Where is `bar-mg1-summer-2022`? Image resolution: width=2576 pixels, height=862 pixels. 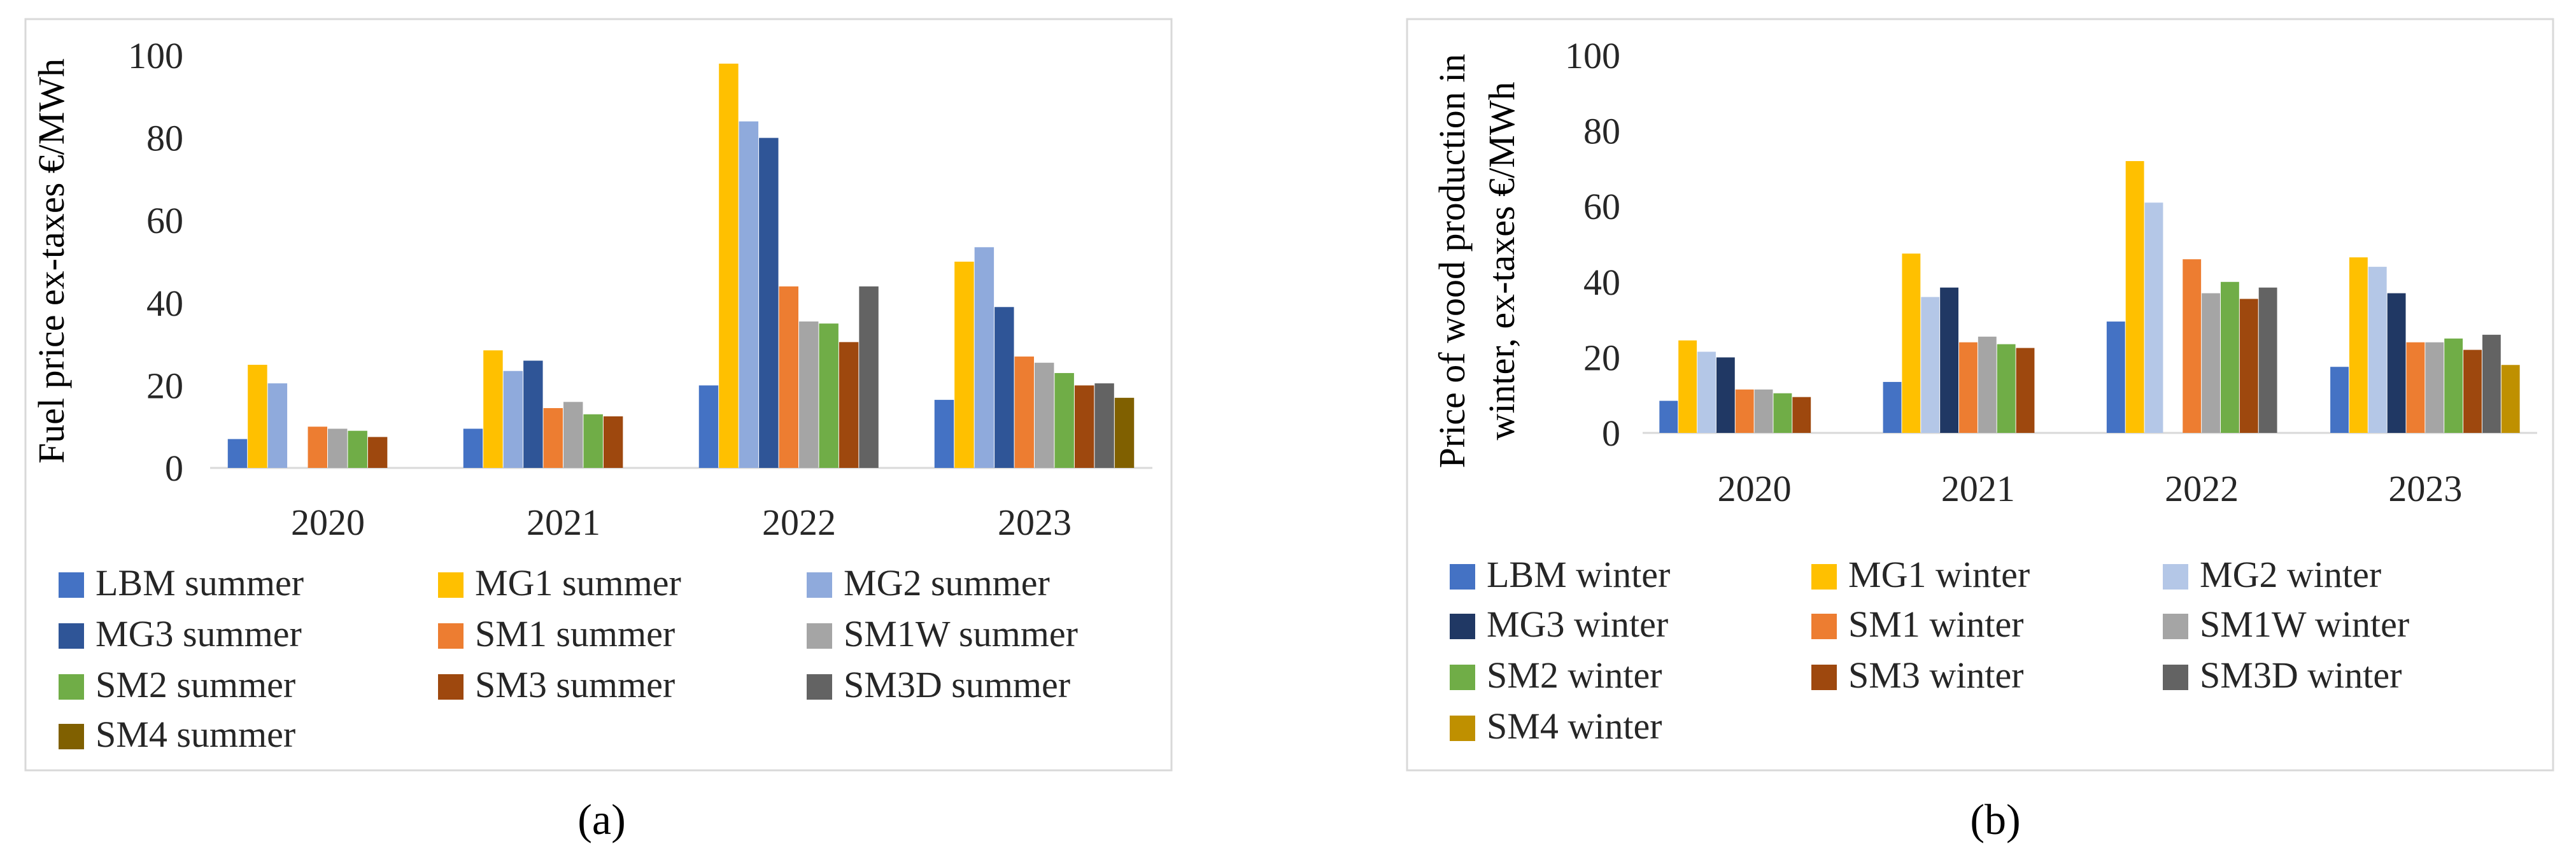 bar-mg1-summer-2022 is located at coordinates (729, 265).